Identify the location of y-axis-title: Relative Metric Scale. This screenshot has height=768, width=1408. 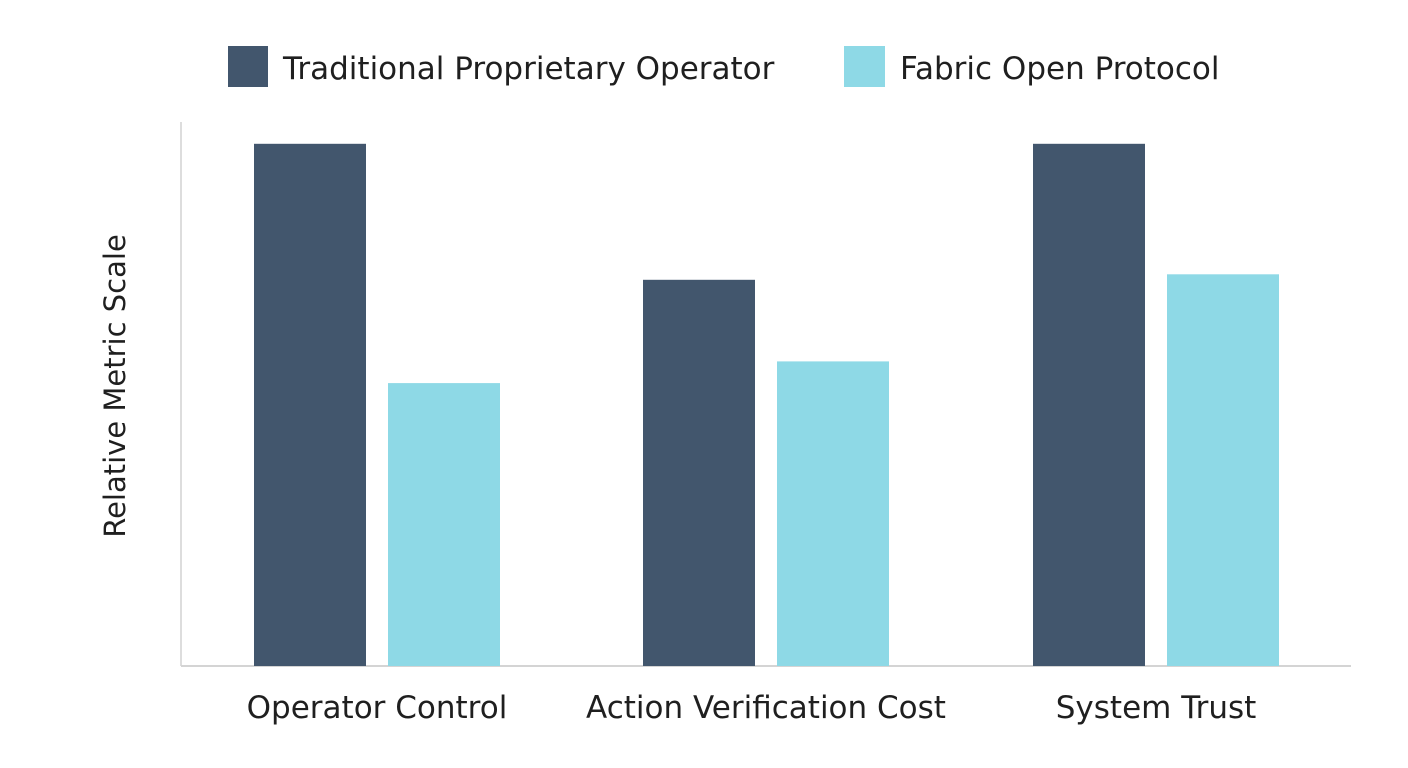
(115, 386).